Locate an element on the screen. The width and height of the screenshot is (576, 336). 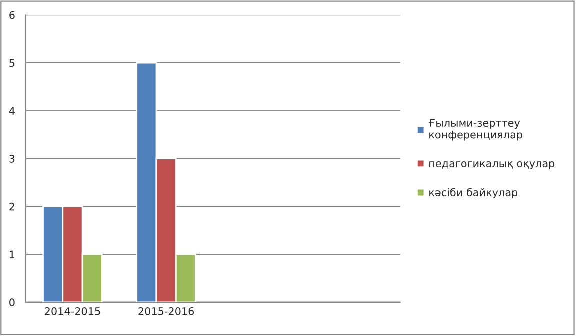
y-tick-label: 3 is located at coordinates (12, 158).